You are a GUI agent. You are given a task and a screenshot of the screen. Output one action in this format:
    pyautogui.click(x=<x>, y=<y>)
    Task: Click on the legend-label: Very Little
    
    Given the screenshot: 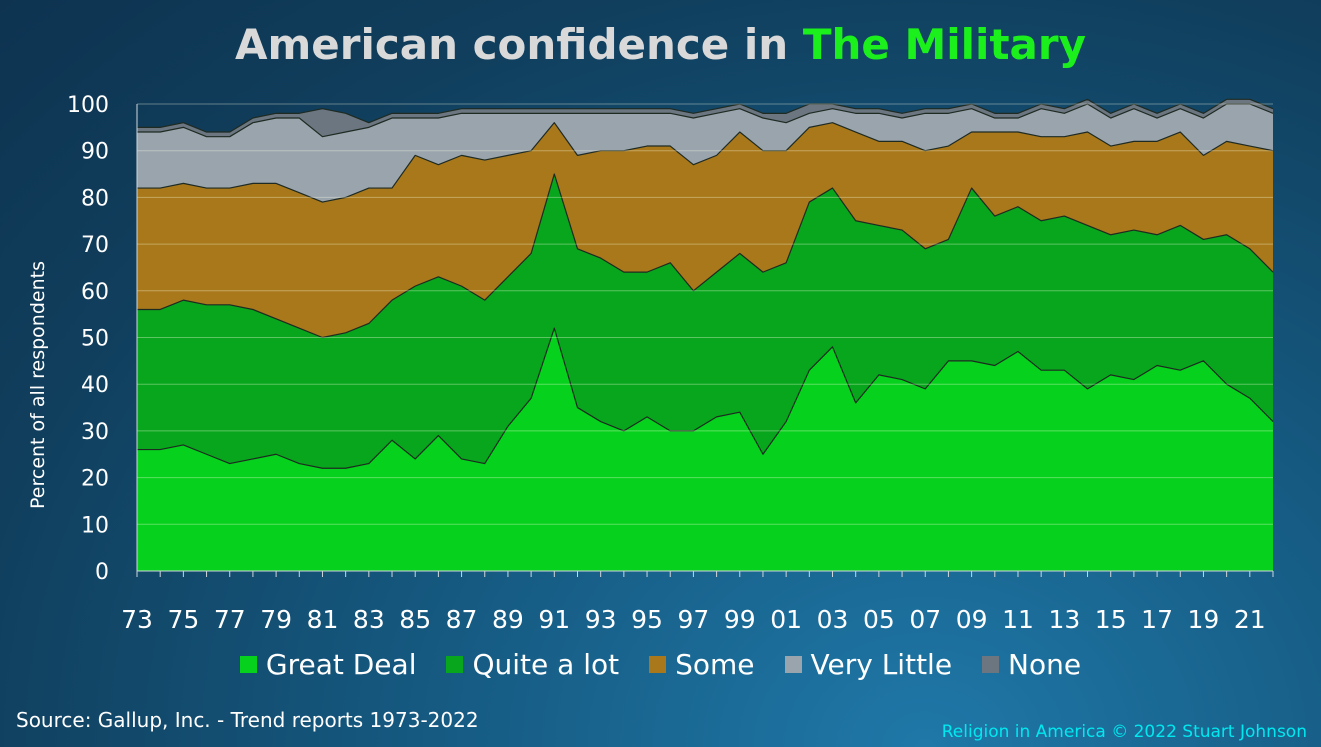 What is the action you would take?
    pyautogui.click(x=881, y=664)
    